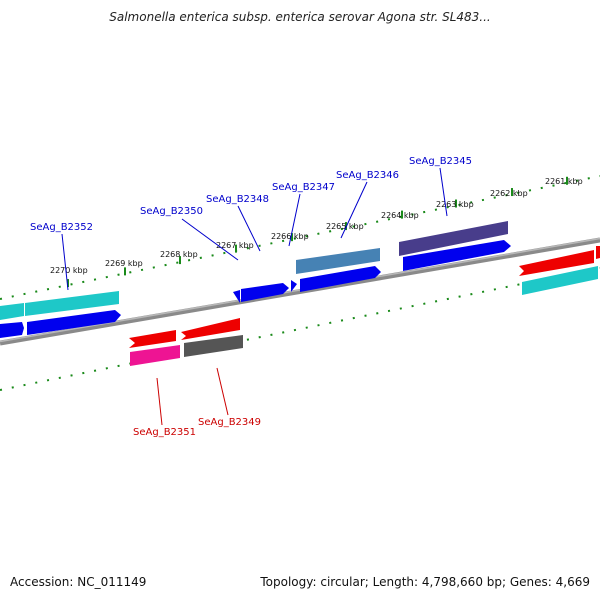  I want to click on scale-tick-label: 2264 kbp, so click(400, 215).